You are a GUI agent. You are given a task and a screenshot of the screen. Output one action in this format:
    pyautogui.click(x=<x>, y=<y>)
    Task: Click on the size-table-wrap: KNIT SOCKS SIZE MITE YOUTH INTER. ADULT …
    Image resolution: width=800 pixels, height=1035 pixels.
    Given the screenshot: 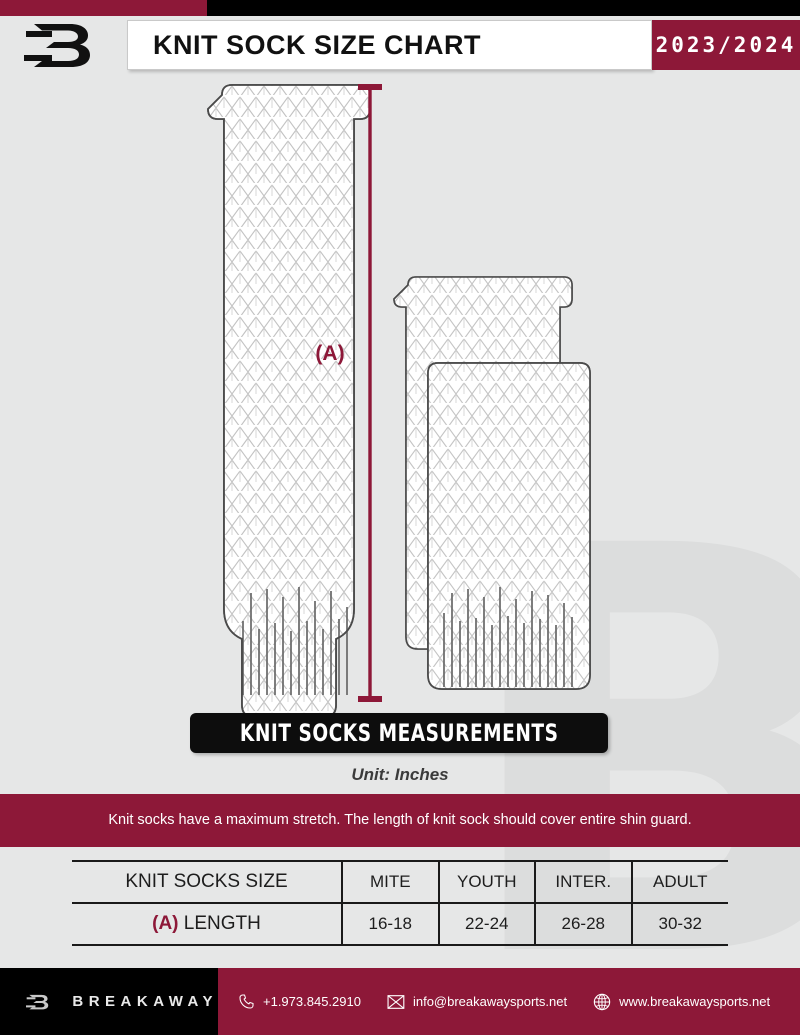 What is the action you would take?
    pyautogui.click(x=400, y=903)
    